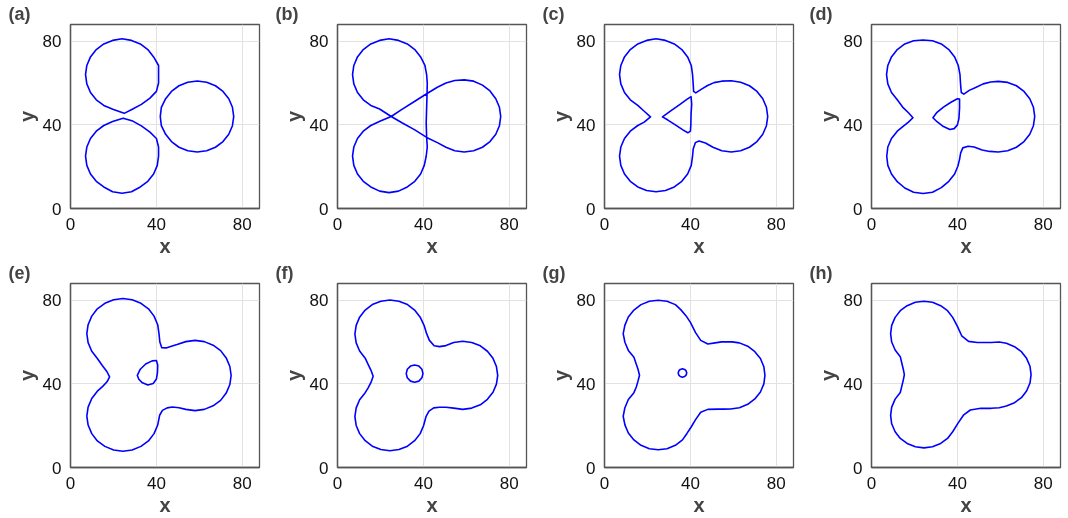 This screenshot has height=518, width=1068. What do you see at coordinates (287, 13) in the screenshot?
I see `chart-title: (b)` at bounding box center [287, 13].